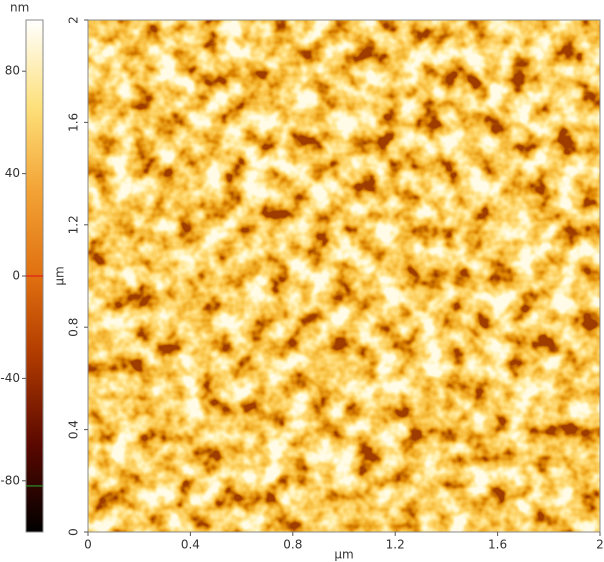  I want to click on colorbar-unit: nm, so click(19, 8).